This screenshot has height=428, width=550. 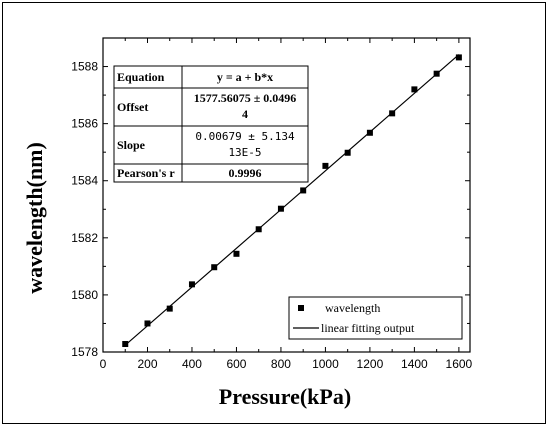 What do you see at coordinates (132, 107) in the screenshot?
I see `fit-table-label: Offset` at bounding box center [132, 107].